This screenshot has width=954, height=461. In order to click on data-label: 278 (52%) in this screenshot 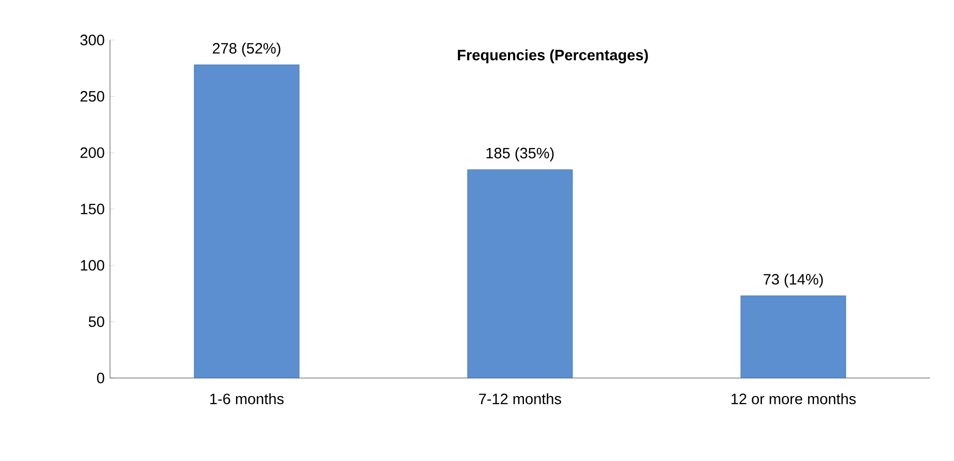, I will do `click(246, 49)`.